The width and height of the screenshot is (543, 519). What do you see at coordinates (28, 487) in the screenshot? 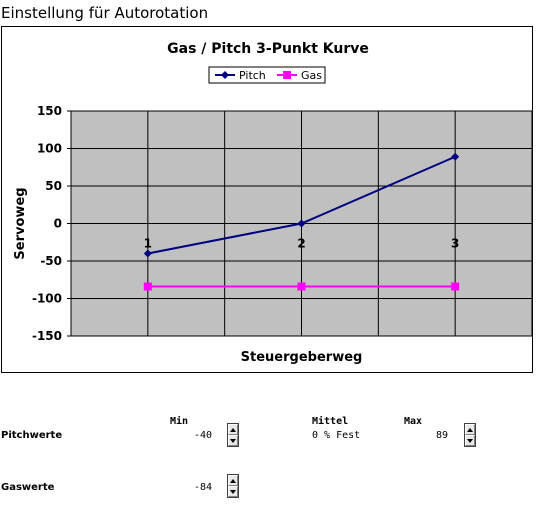
I see `gas-label: Gaswerte` at bounding box center [28, 487].